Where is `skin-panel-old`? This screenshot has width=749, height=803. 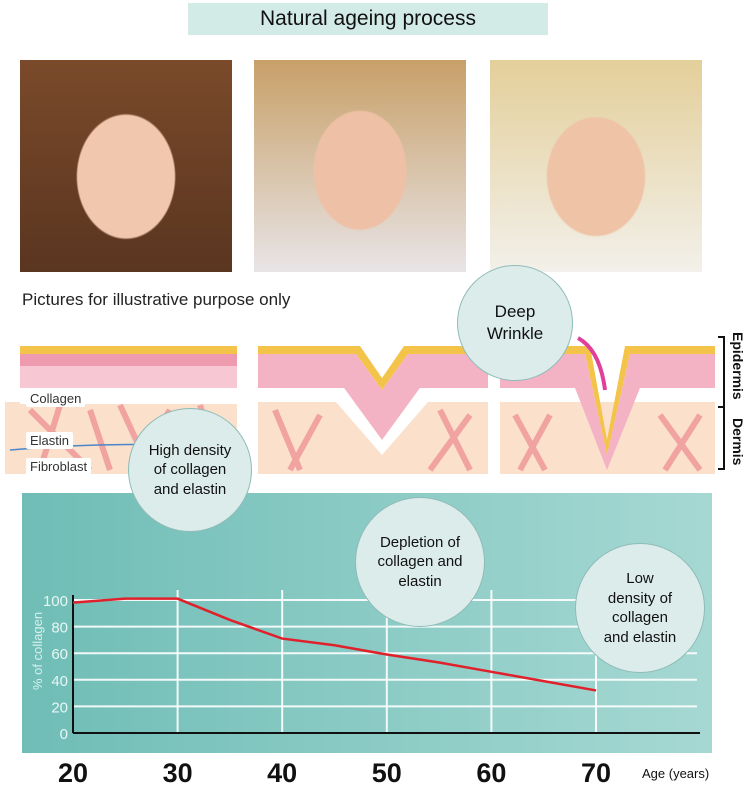
skin-panel-old is located at coordinates (607, 405).